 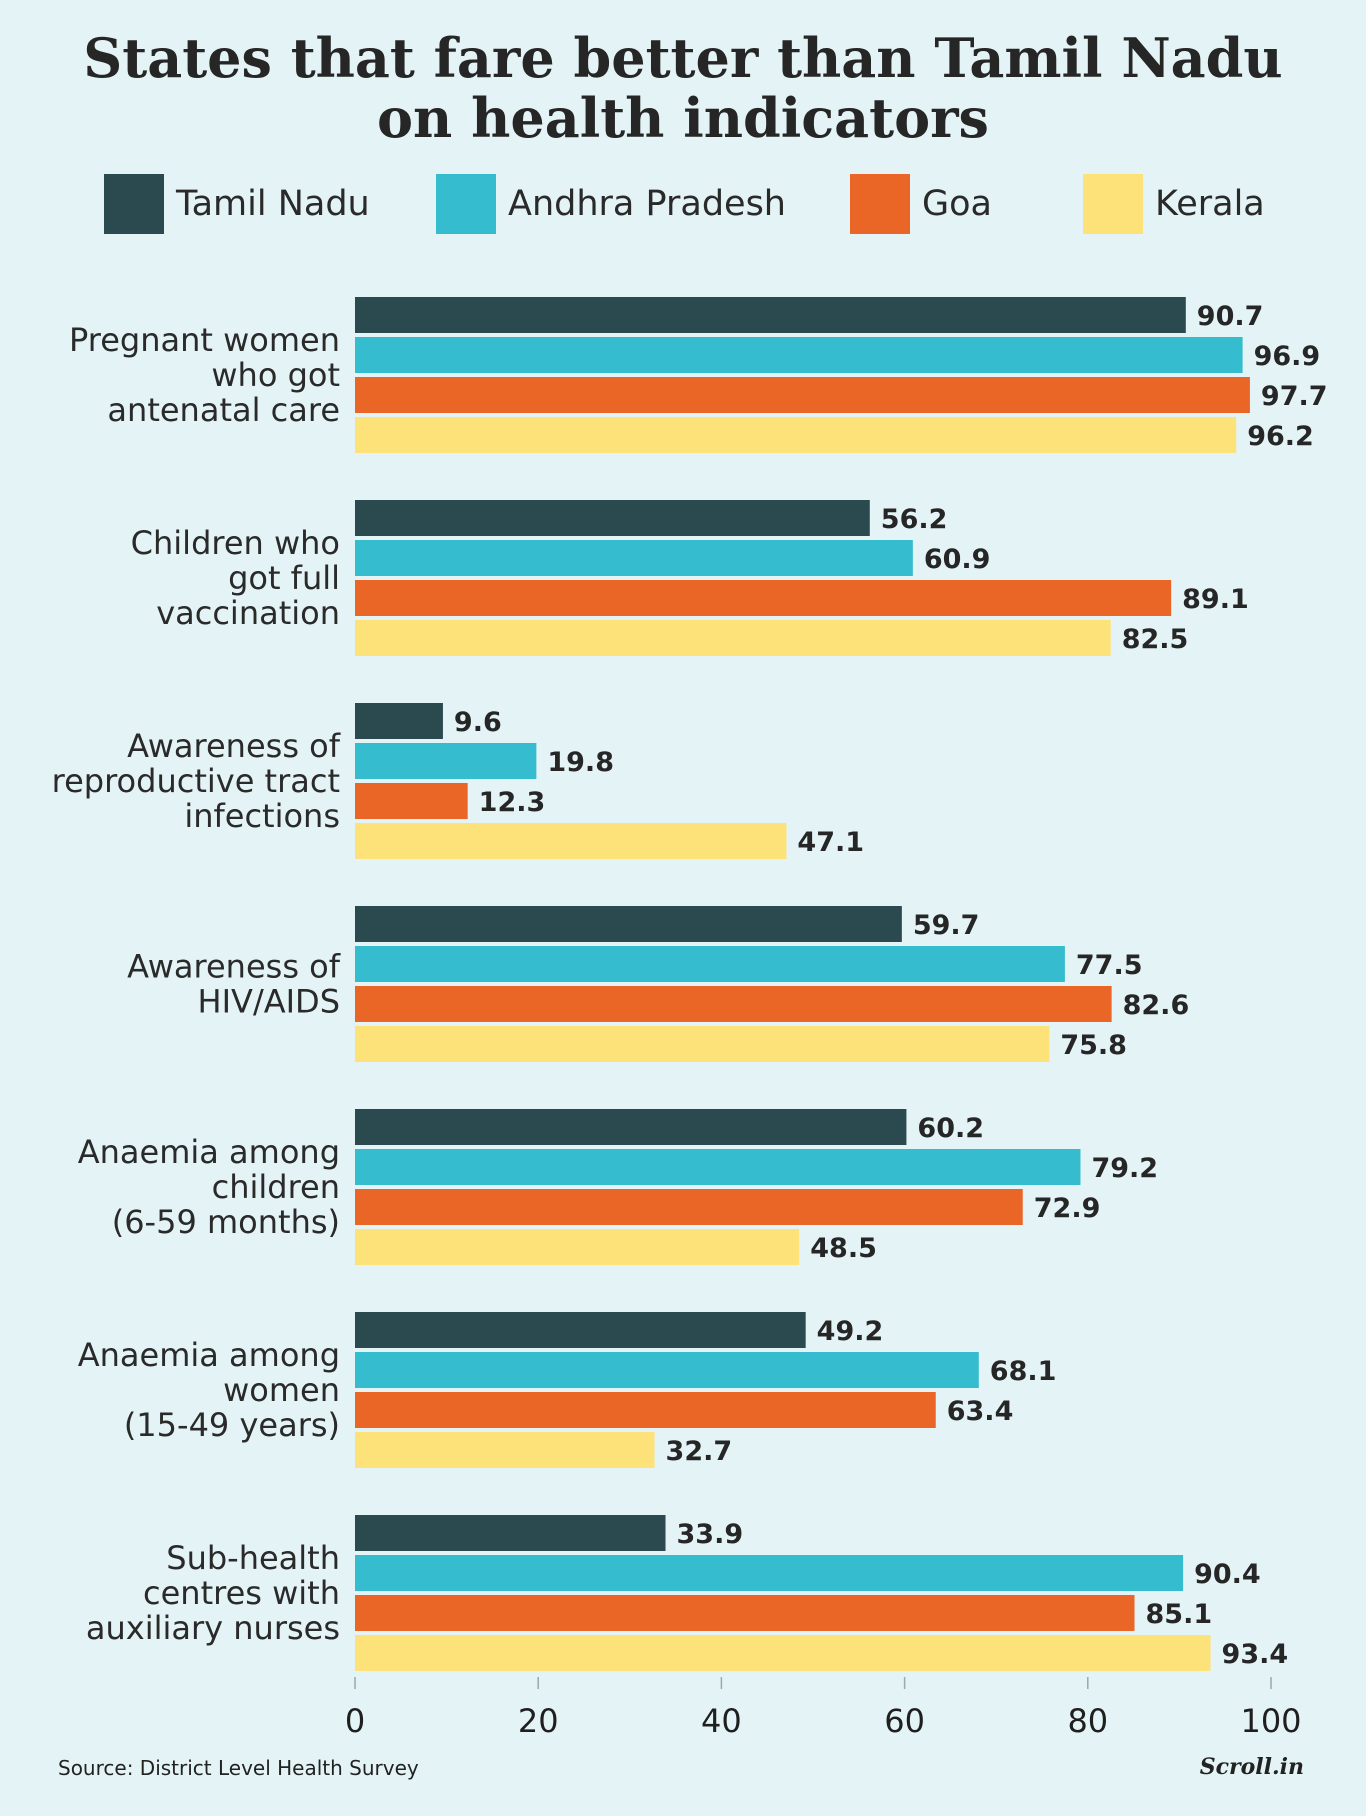 I want to click on value-label: 19.8, so click(x=580, y=762).